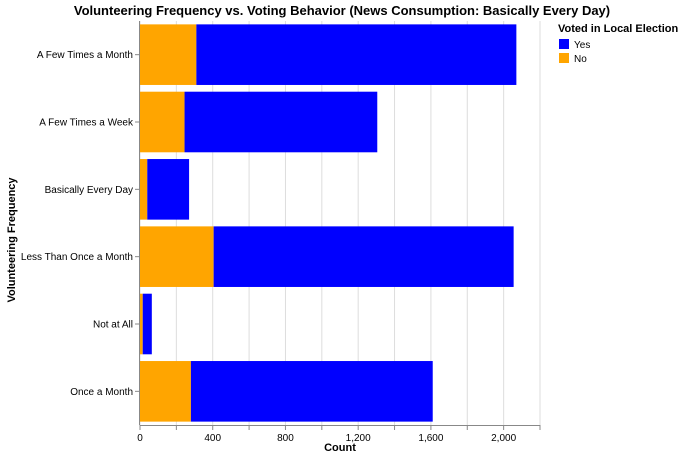  I want to click on y-tick-label: A Few Times a Month, so click(85, 55).